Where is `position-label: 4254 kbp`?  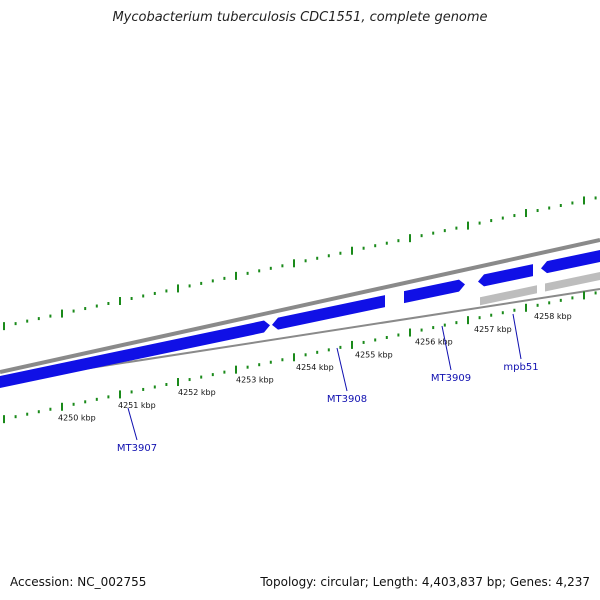 position-label: 4254 kbp is located at coordinates (315, 367).